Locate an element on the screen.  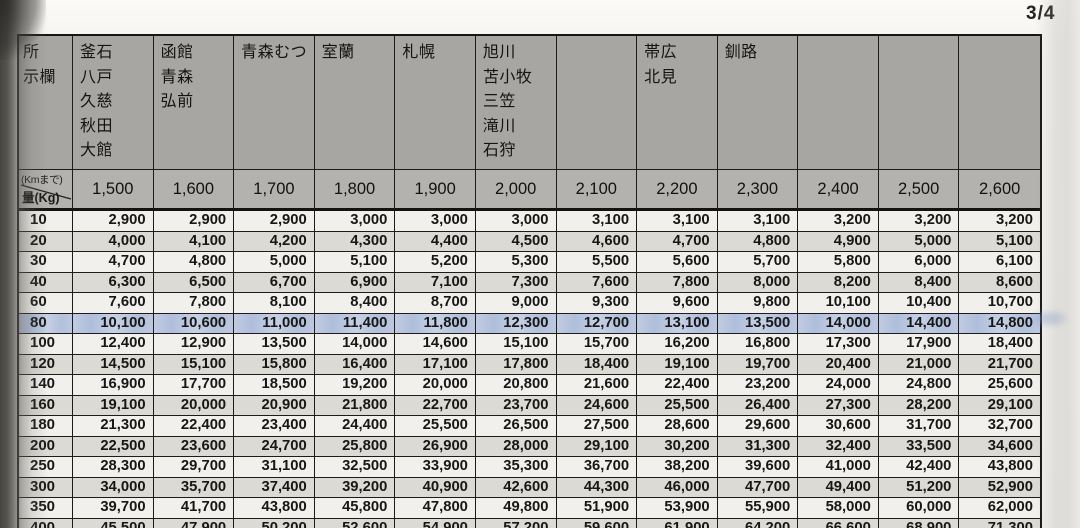
fare-cell: 54,900 is located at coordinates (435, 523).